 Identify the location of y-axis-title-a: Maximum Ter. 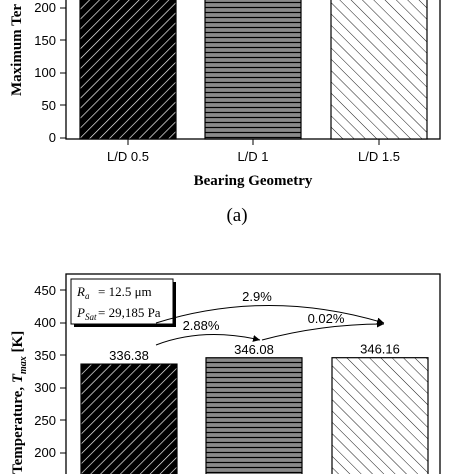
(17, 50).